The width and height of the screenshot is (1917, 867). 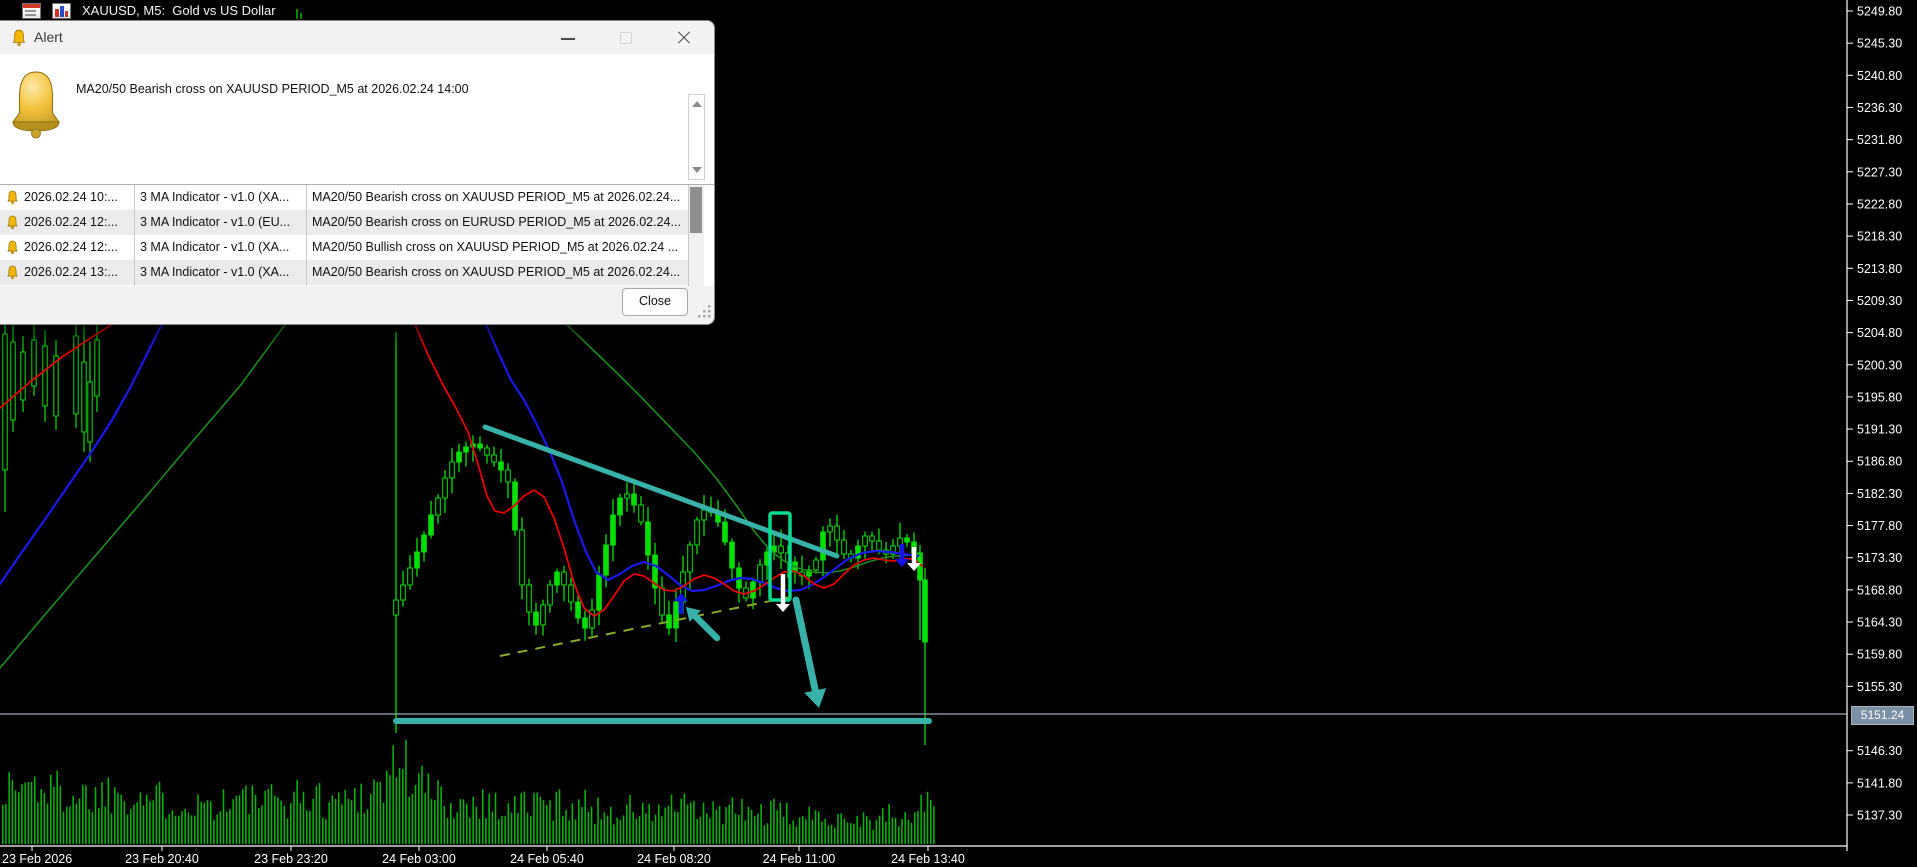 I want to click on maximize-icon, so click(x=626, y=38).